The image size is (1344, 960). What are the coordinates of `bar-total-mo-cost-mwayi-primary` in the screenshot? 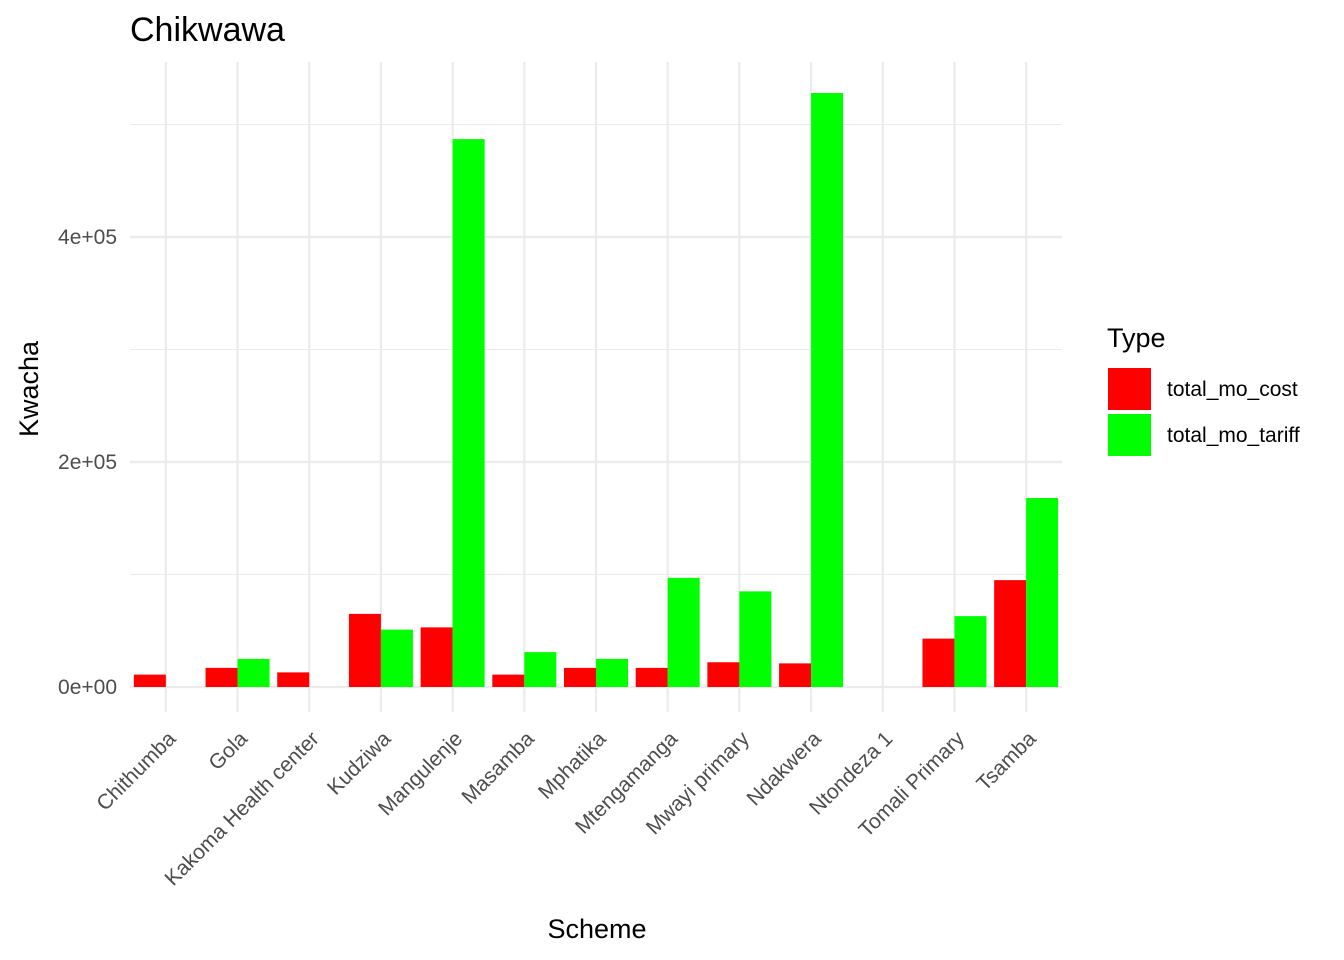 It's located at (723, 674).